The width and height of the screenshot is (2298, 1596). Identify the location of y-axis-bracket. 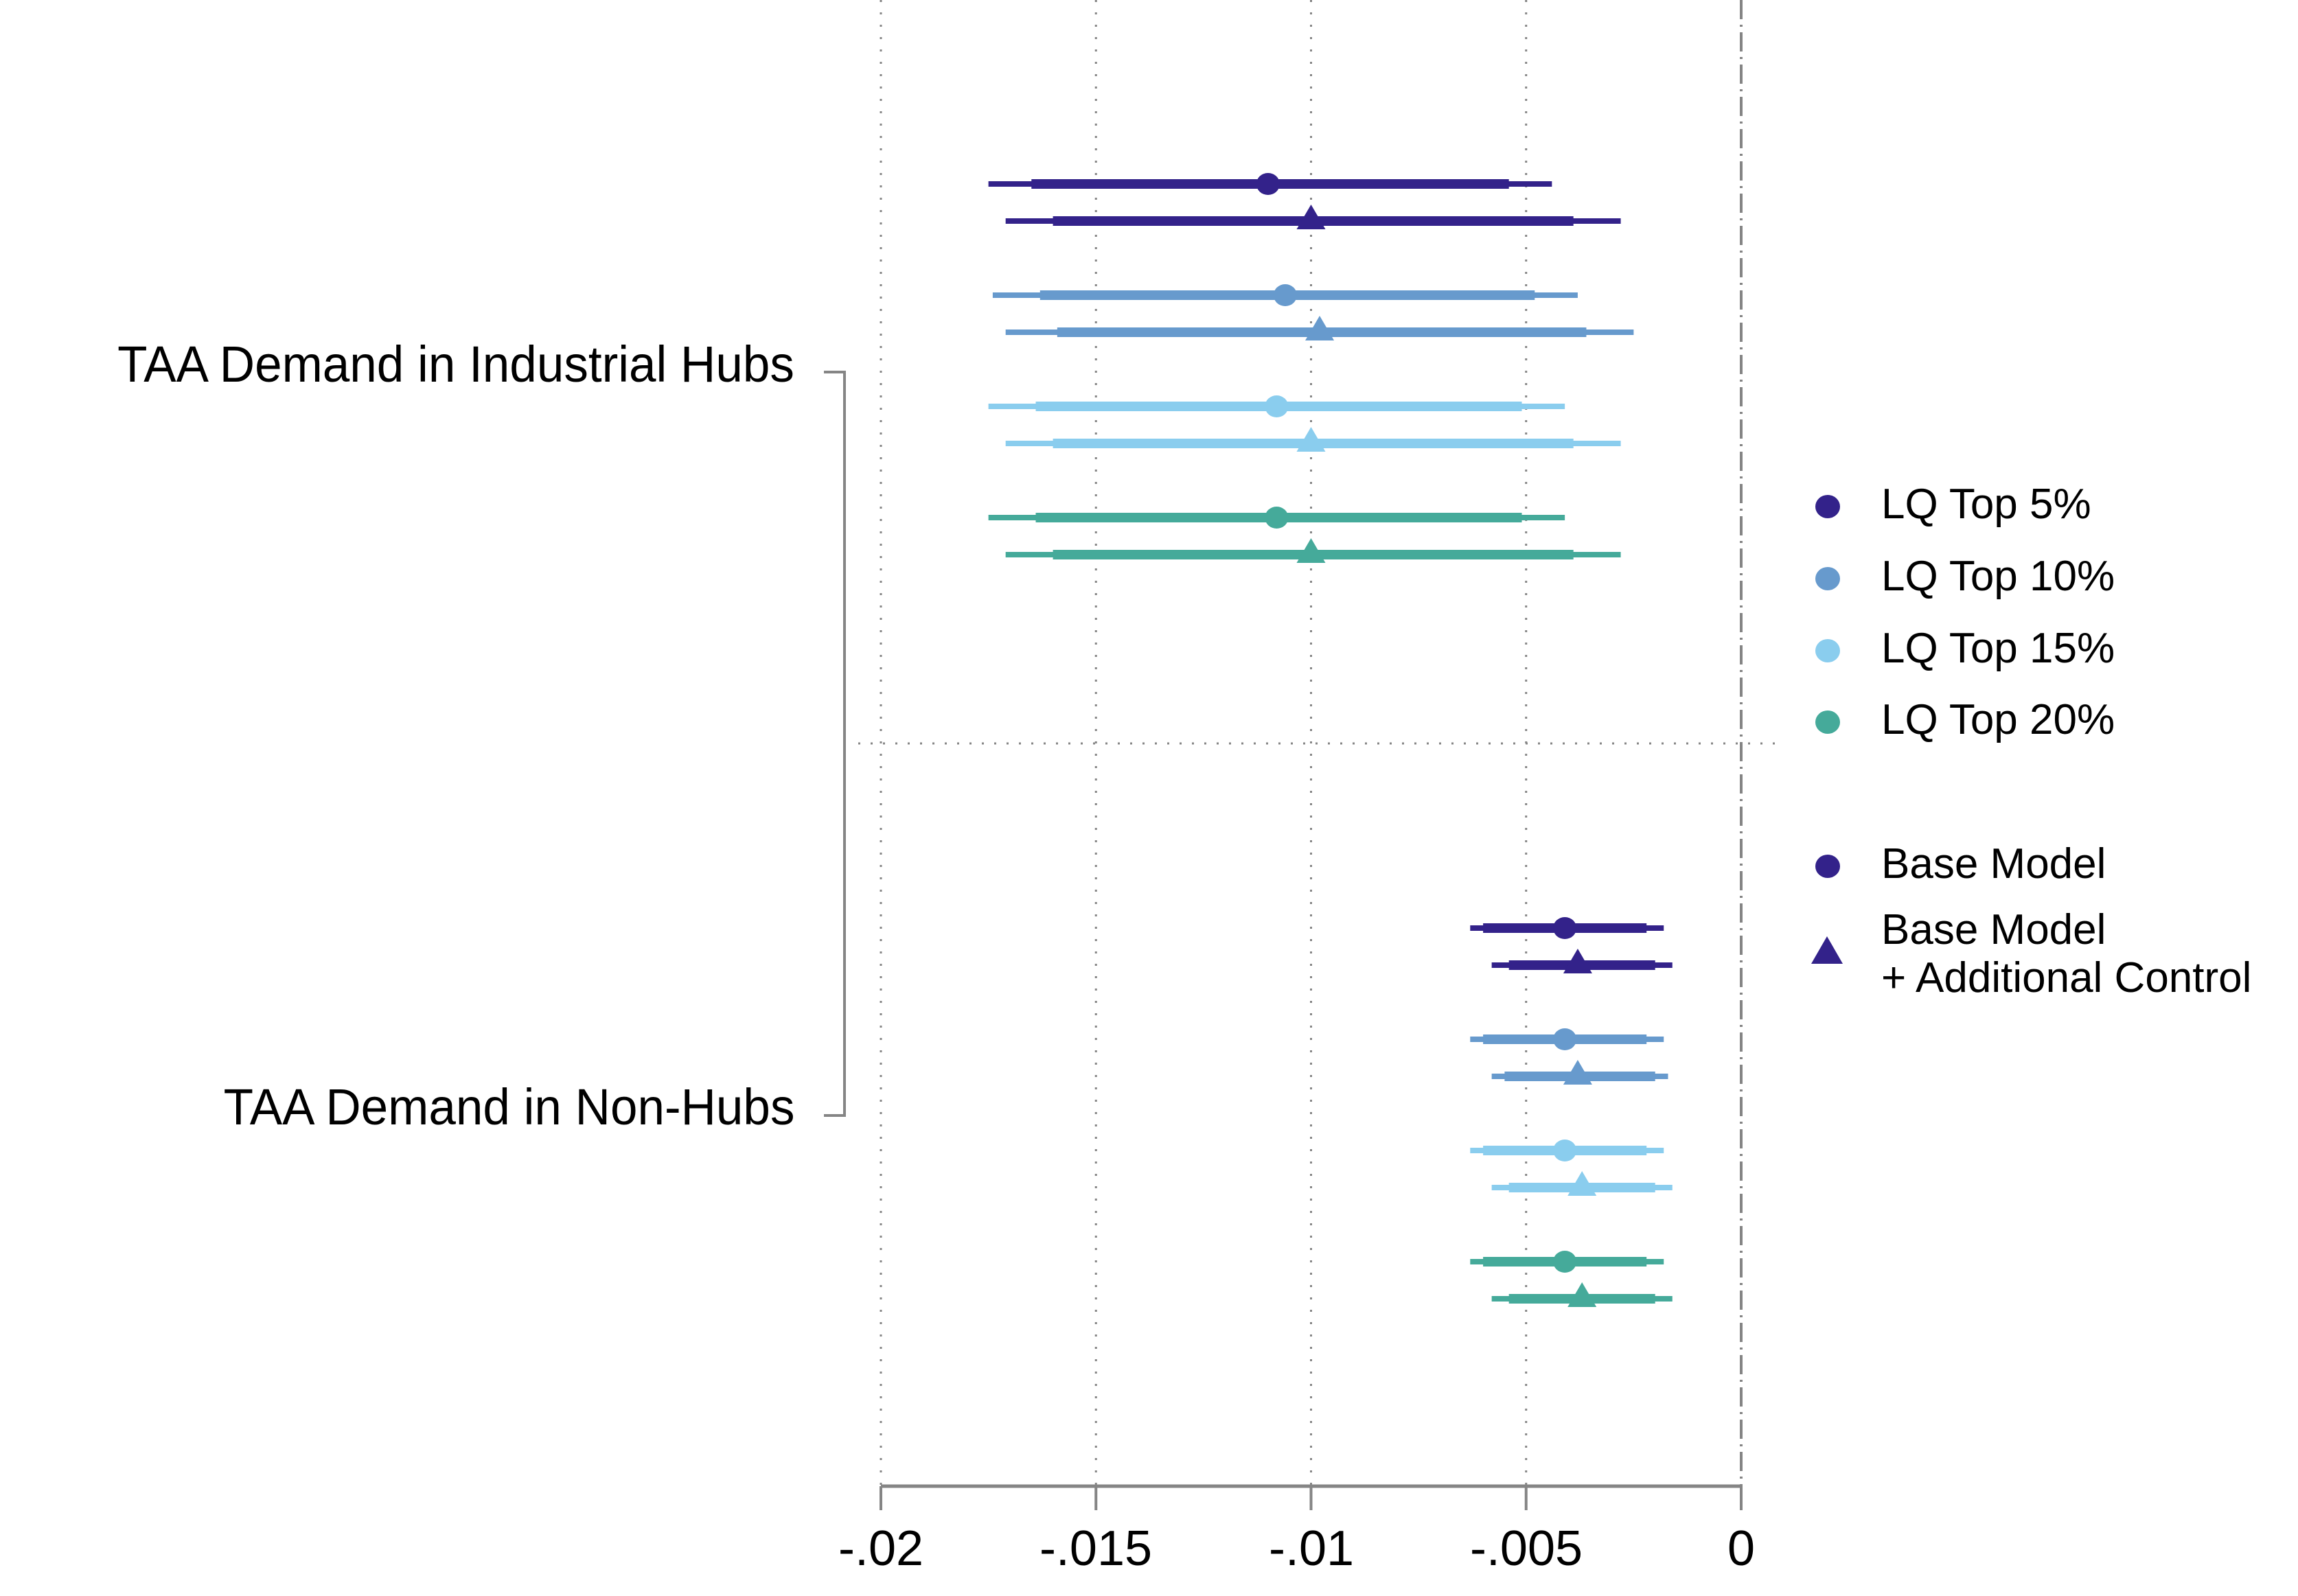
(835, 744).